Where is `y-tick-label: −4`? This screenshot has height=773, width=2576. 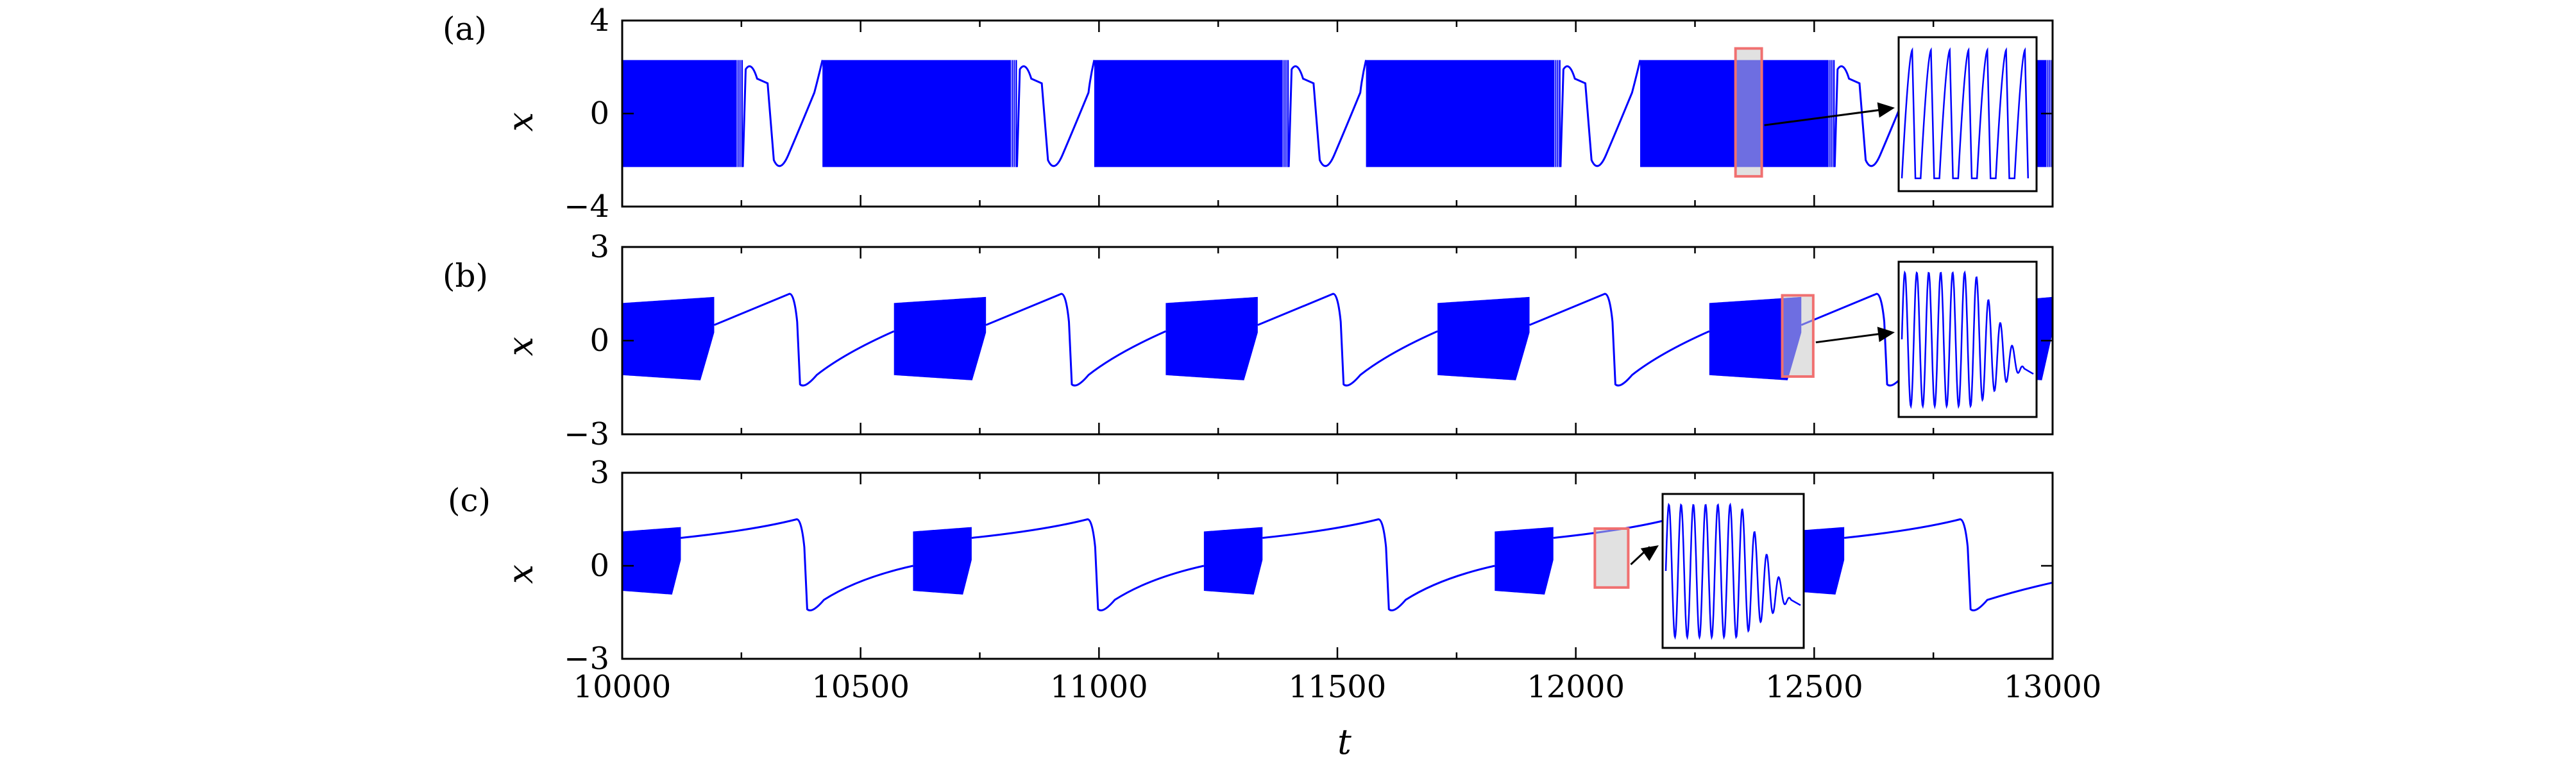
y-tick-label: −4 is located at coordinates (586, 207).